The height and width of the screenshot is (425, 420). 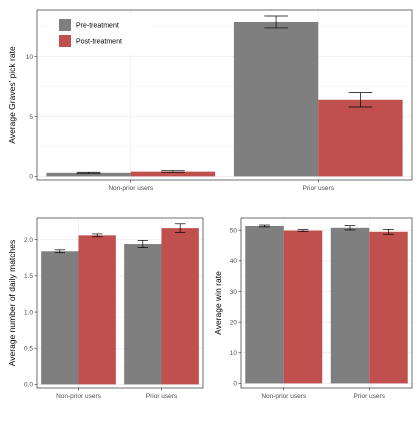 What do you see at coordinates (234, 261) in the screenshot?
I see `y-tick-label: 40` at bounding box center [234, 261].